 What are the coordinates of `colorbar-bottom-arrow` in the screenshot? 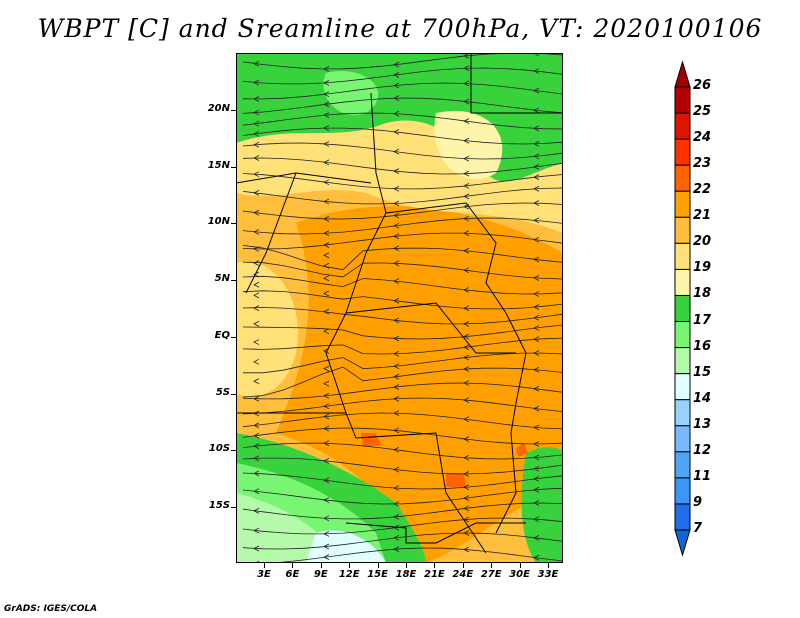 It's located at (682, 543).